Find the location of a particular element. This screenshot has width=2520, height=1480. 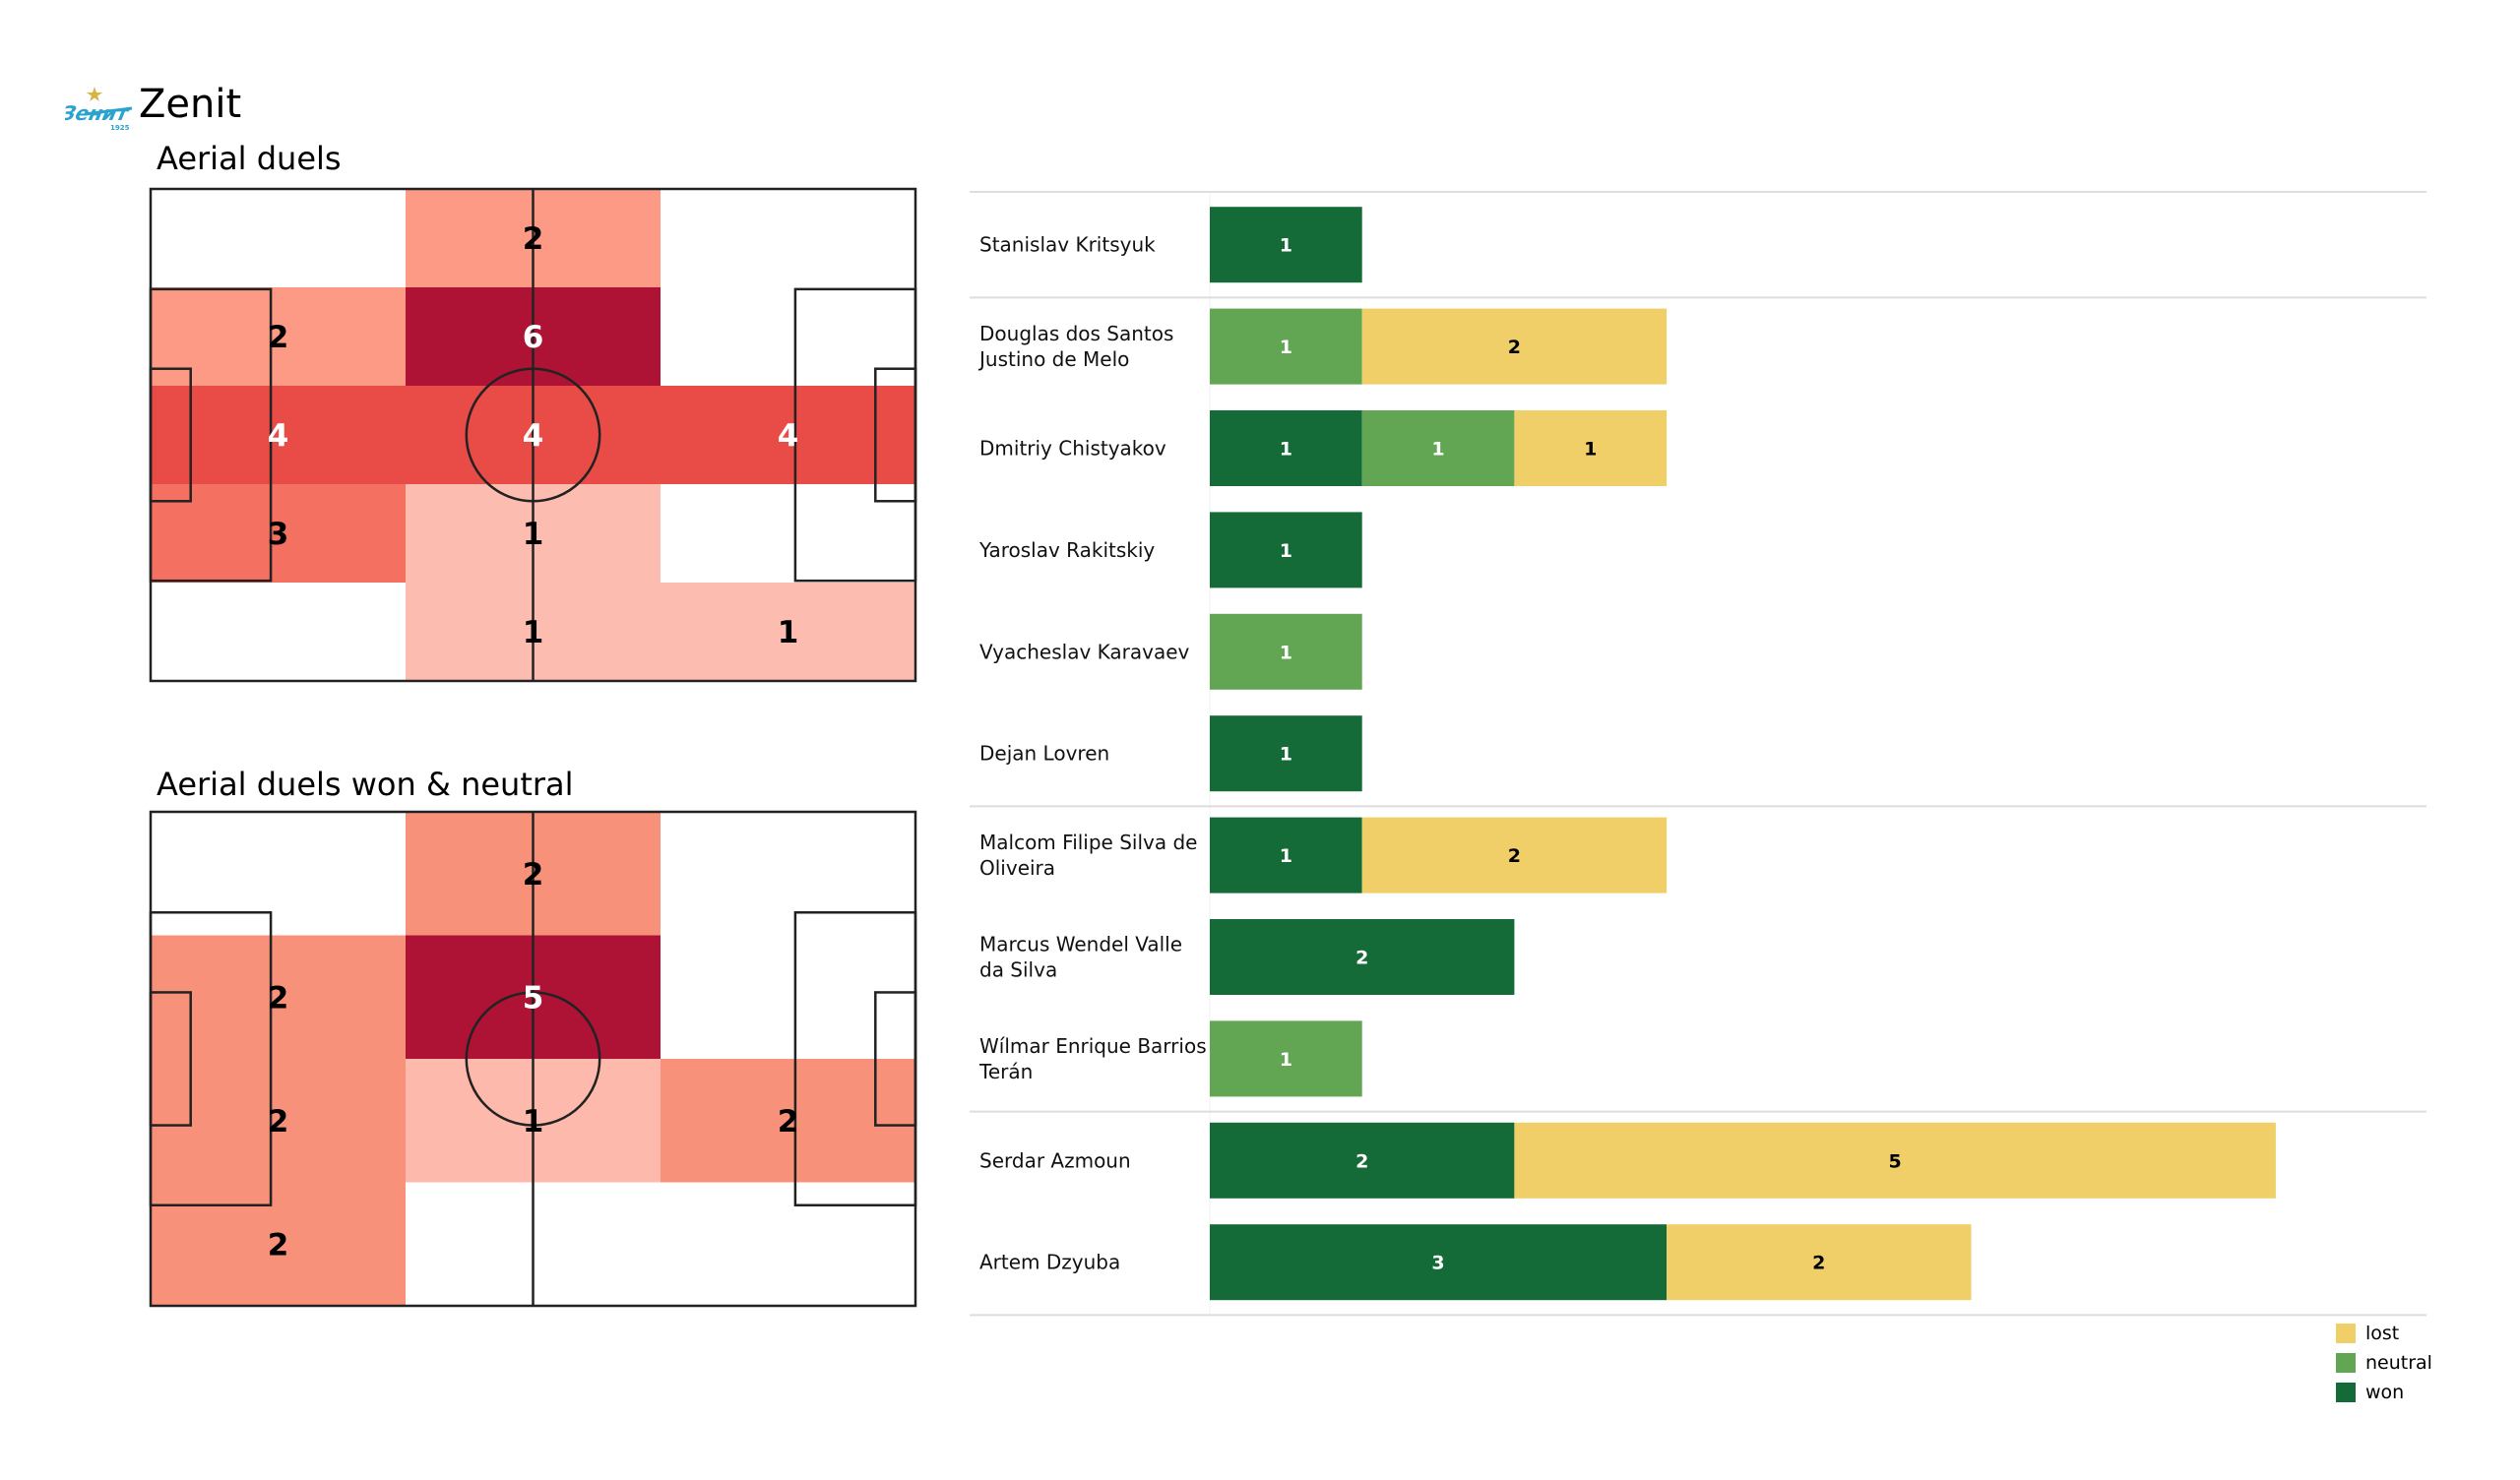

player-row: Serdar Azmoun 2 5 is located at coordinates (1627, 1161).